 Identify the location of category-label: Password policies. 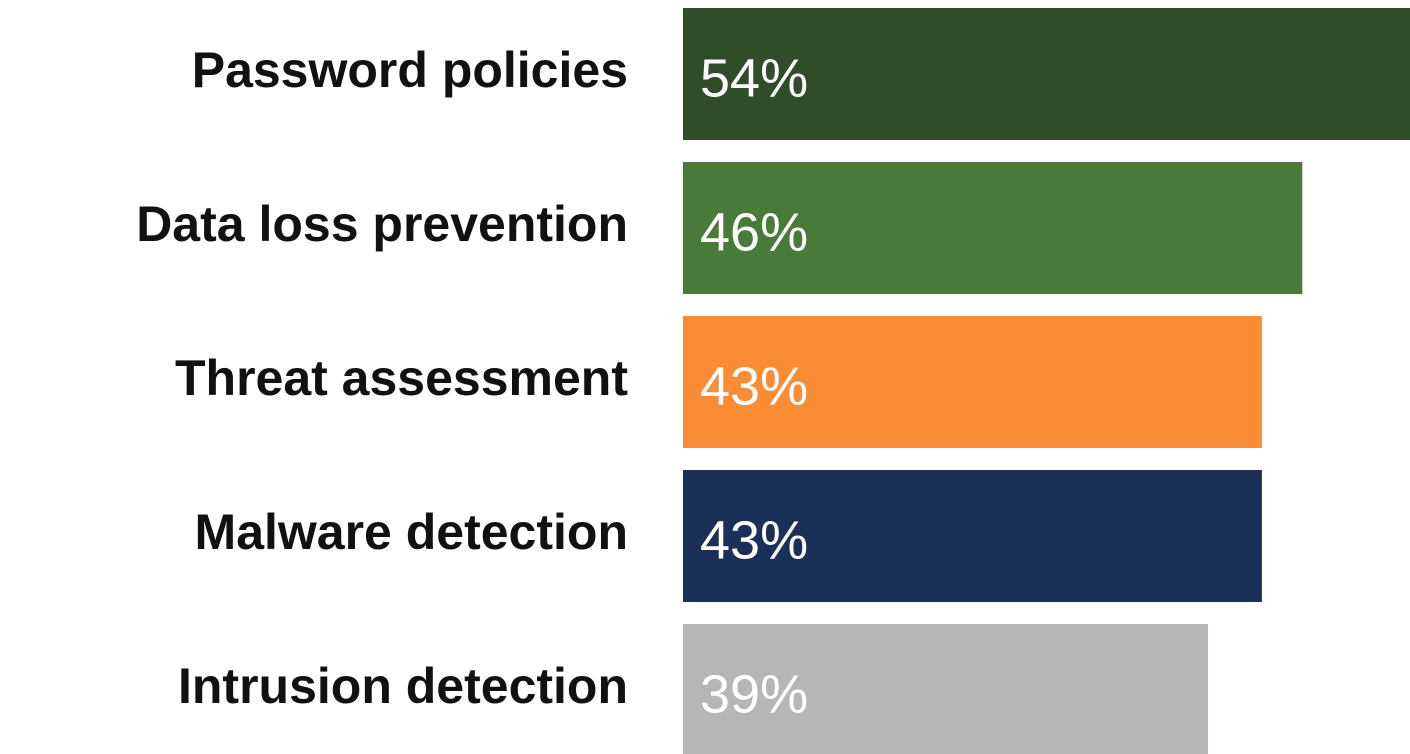
(410, 70).